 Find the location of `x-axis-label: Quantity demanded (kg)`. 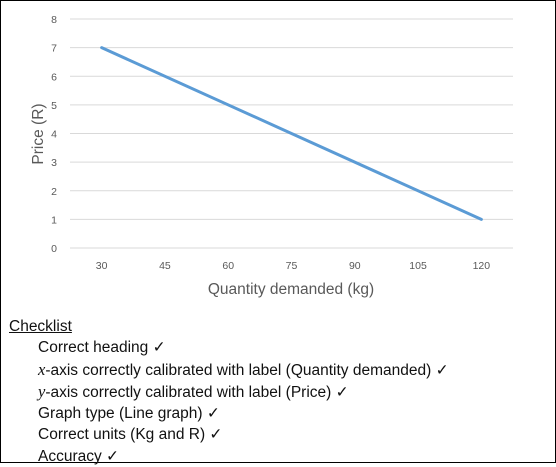

x-axis-label: Quantity demanded (kg) is located at coordinates (291, 289).